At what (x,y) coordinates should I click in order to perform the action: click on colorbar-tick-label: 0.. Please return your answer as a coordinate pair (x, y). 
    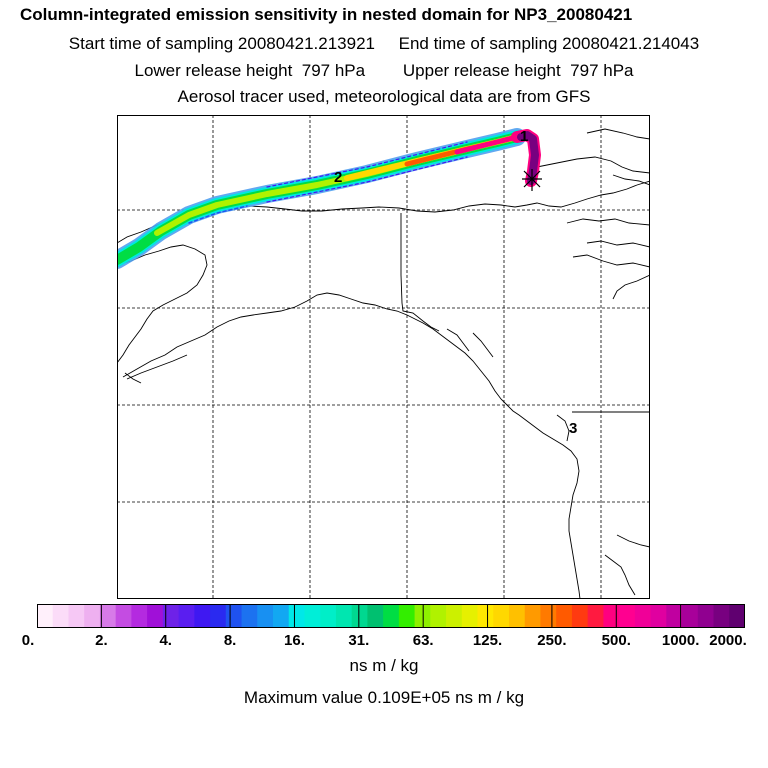
    Looking at the image, I should click on (28, 640).